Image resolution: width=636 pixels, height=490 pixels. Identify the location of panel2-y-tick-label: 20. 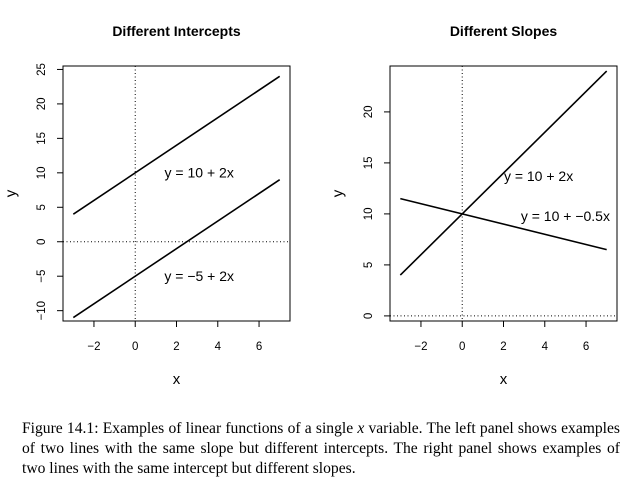
(369, 112).